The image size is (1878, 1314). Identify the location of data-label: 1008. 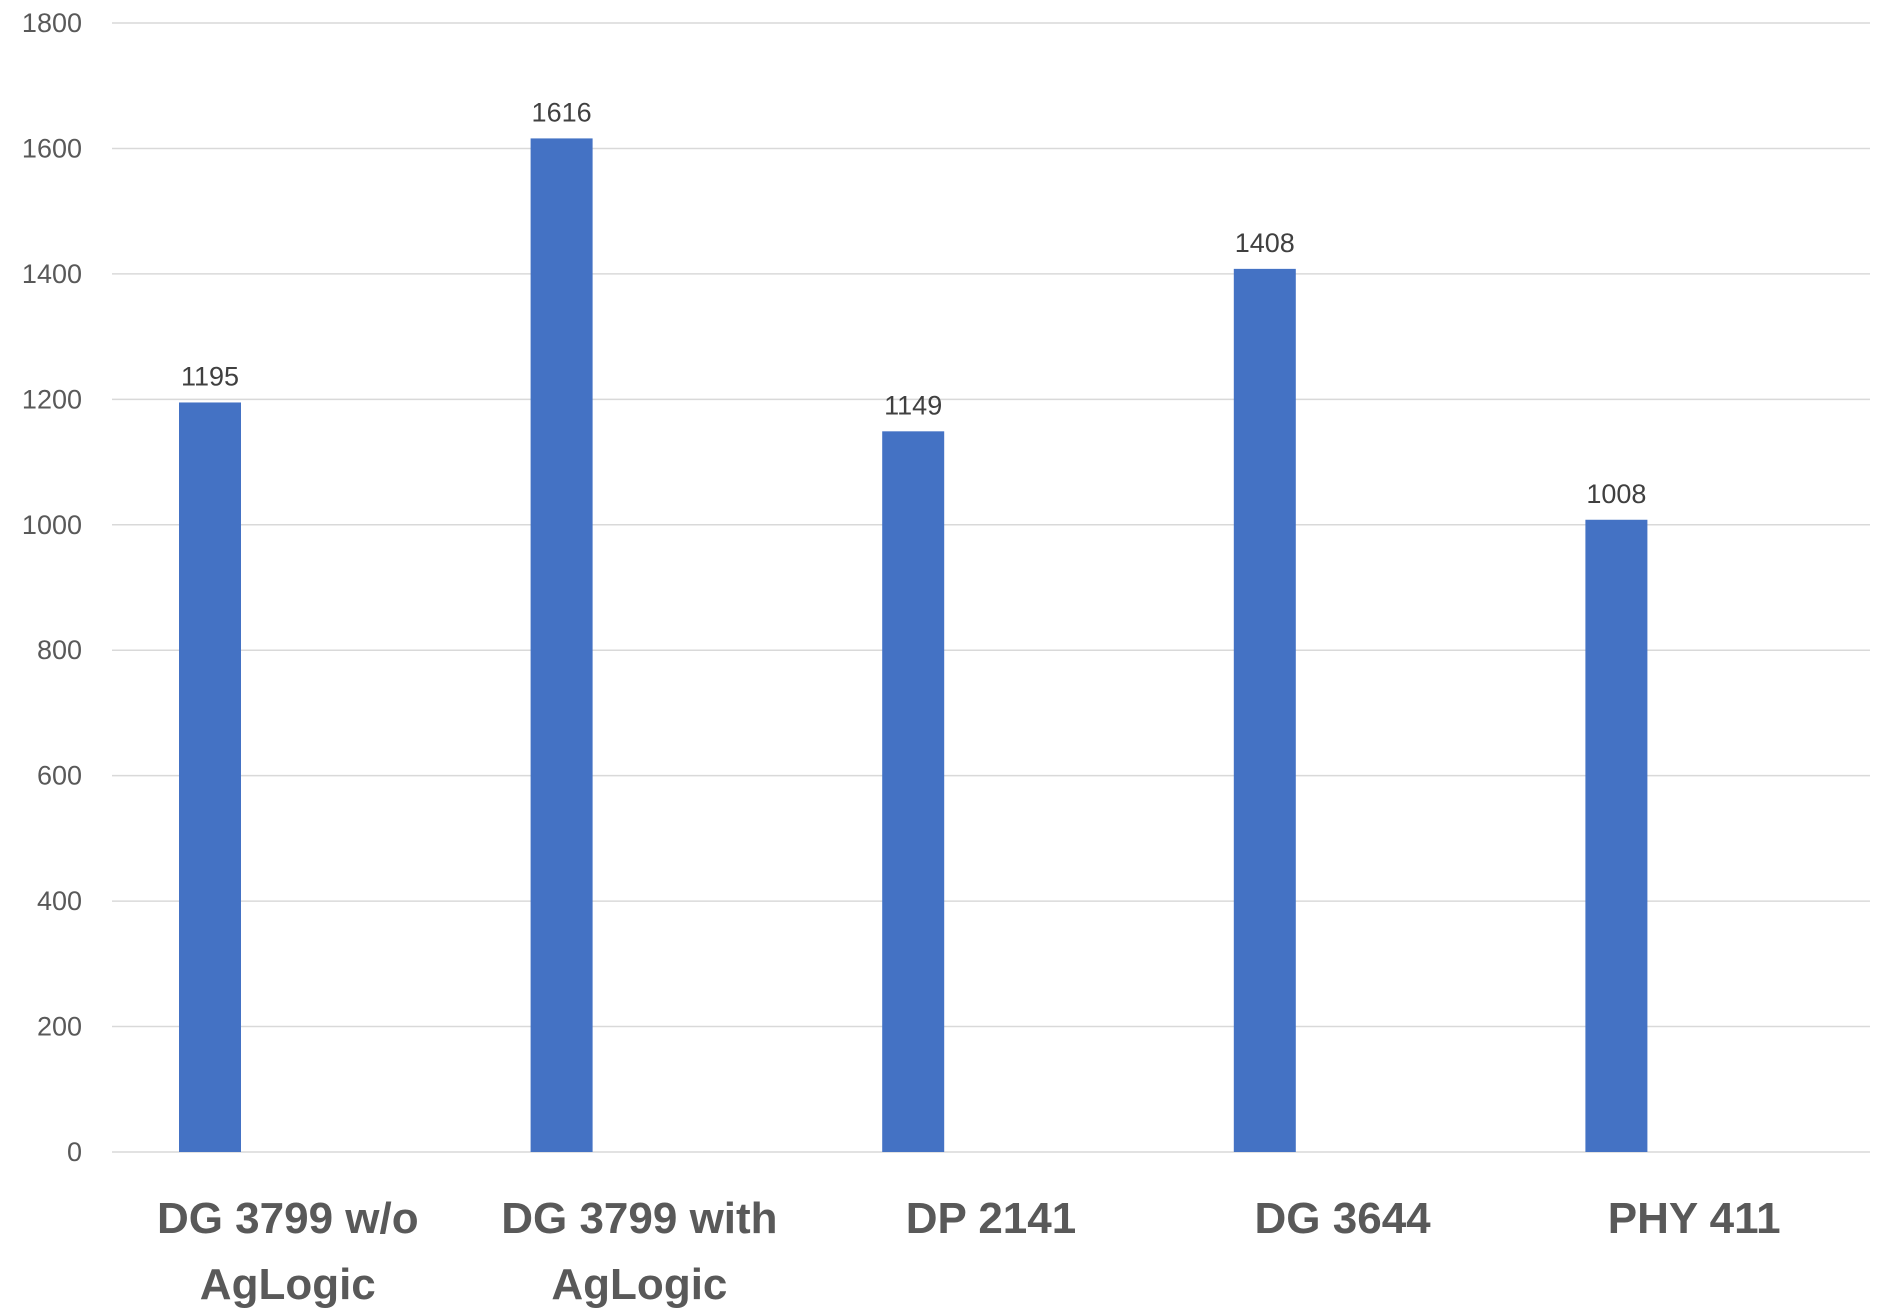
(1616, 494).